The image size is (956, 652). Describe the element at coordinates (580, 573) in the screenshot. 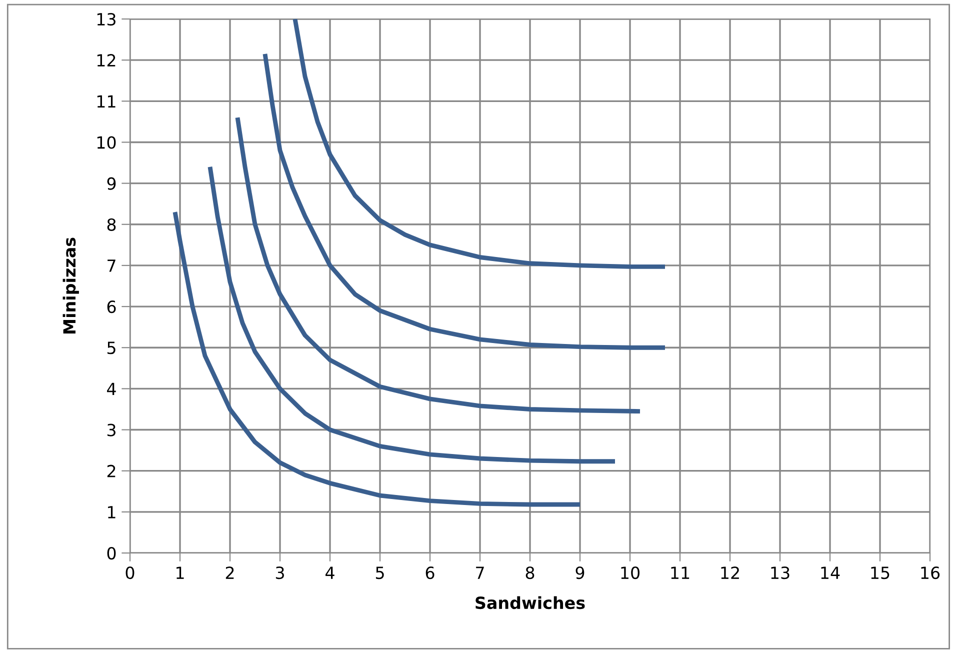

I see `x-tick-label: 9` at that location.